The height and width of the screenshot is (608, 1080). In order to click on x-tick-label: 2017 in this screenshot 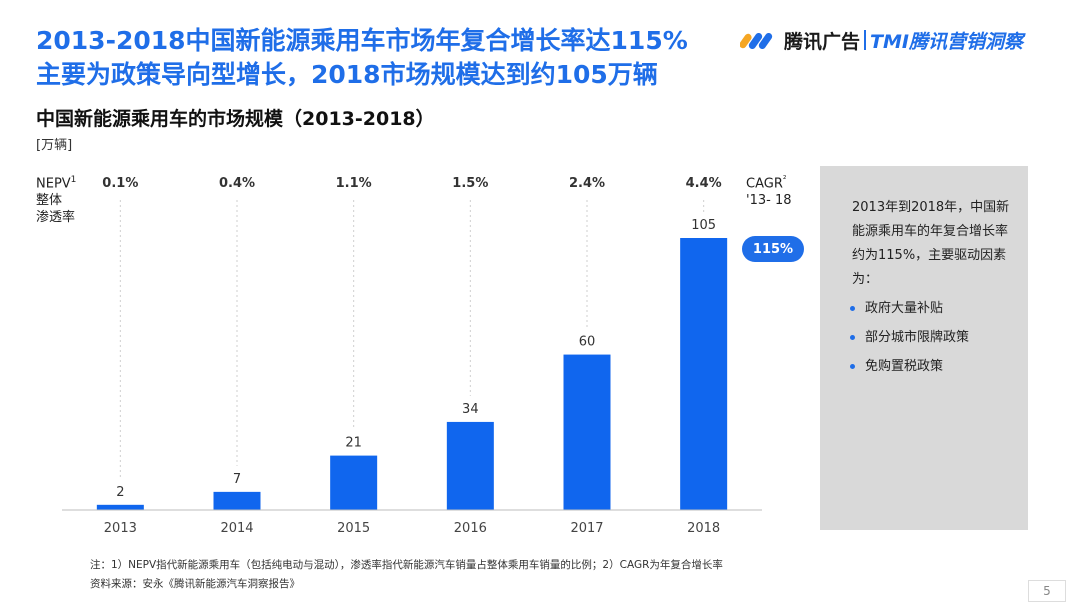, I will do `click(586, 528)`.